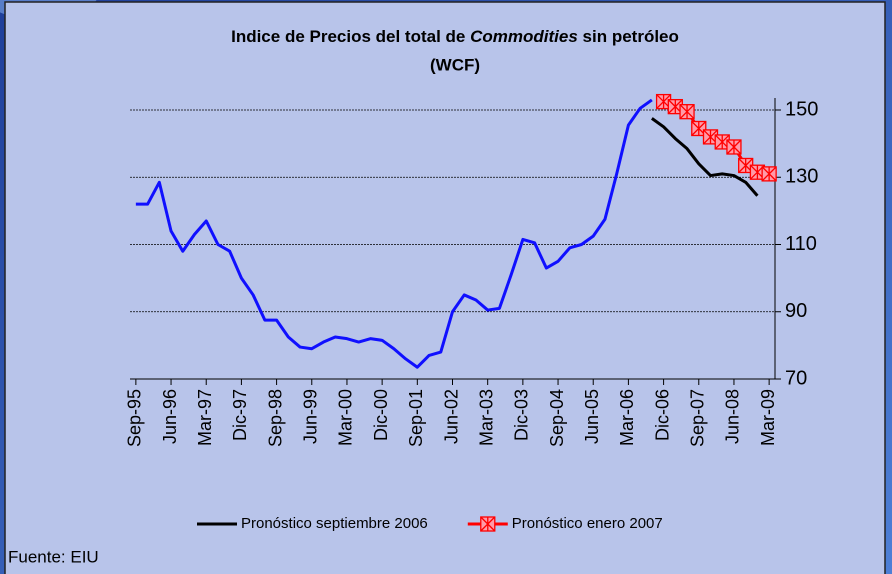  What do you see at coordinates (698, 418) in the screenshot?
I see `x-tick-label: Sep-07` at bounding box center [698, 418].